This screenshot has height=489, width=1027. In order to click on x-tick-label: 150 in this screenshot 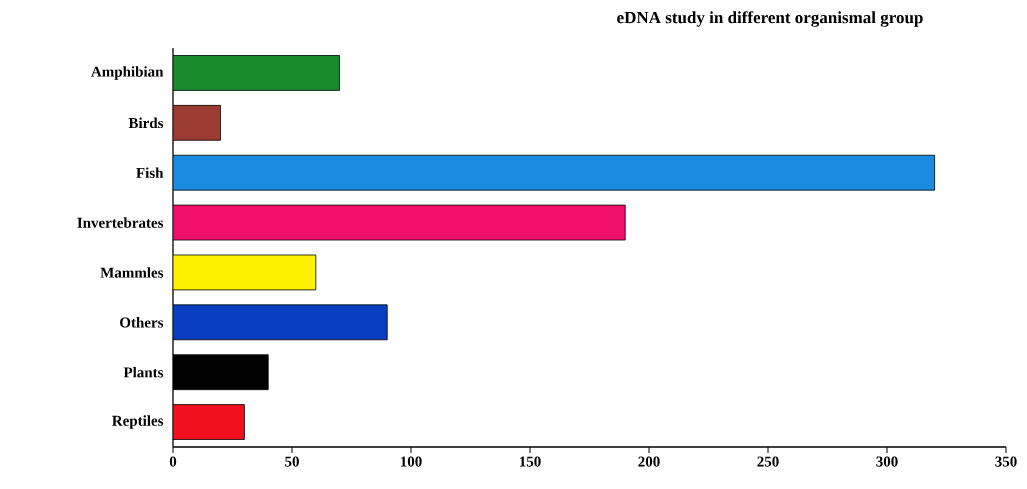, I will do `click(530, 461)`.